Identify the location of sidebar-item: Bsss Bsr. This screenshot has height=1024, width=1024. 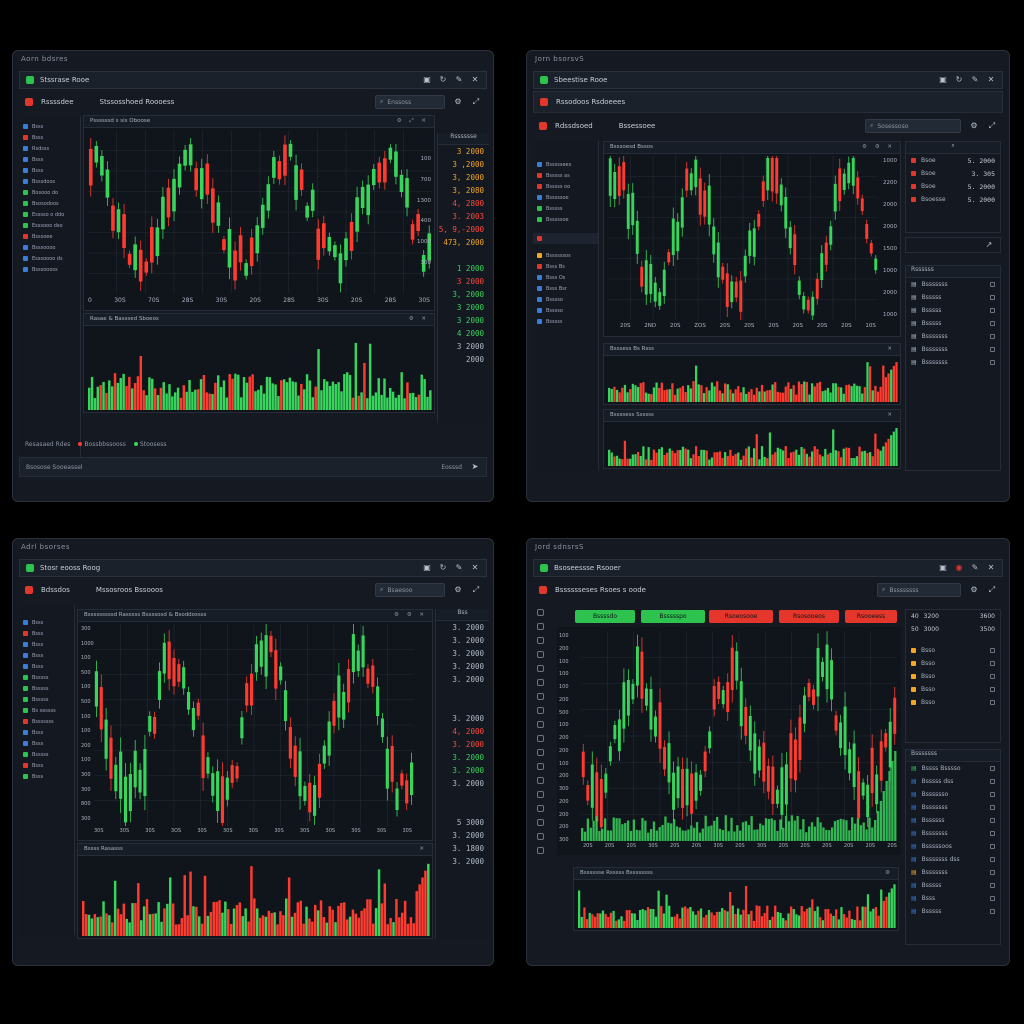
(565, 288).